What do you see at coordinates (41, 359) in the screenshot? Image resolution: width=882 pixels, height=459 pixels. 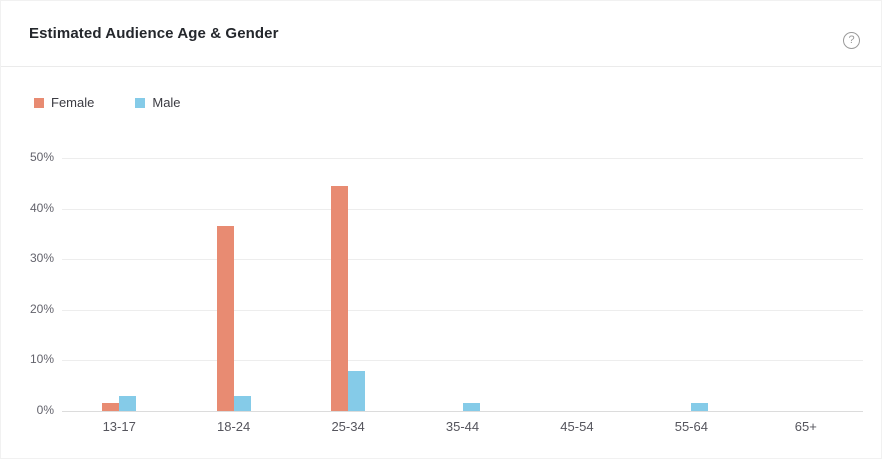 I see `y-axis-tick-label: 10%` at bounding box center [41, 359].